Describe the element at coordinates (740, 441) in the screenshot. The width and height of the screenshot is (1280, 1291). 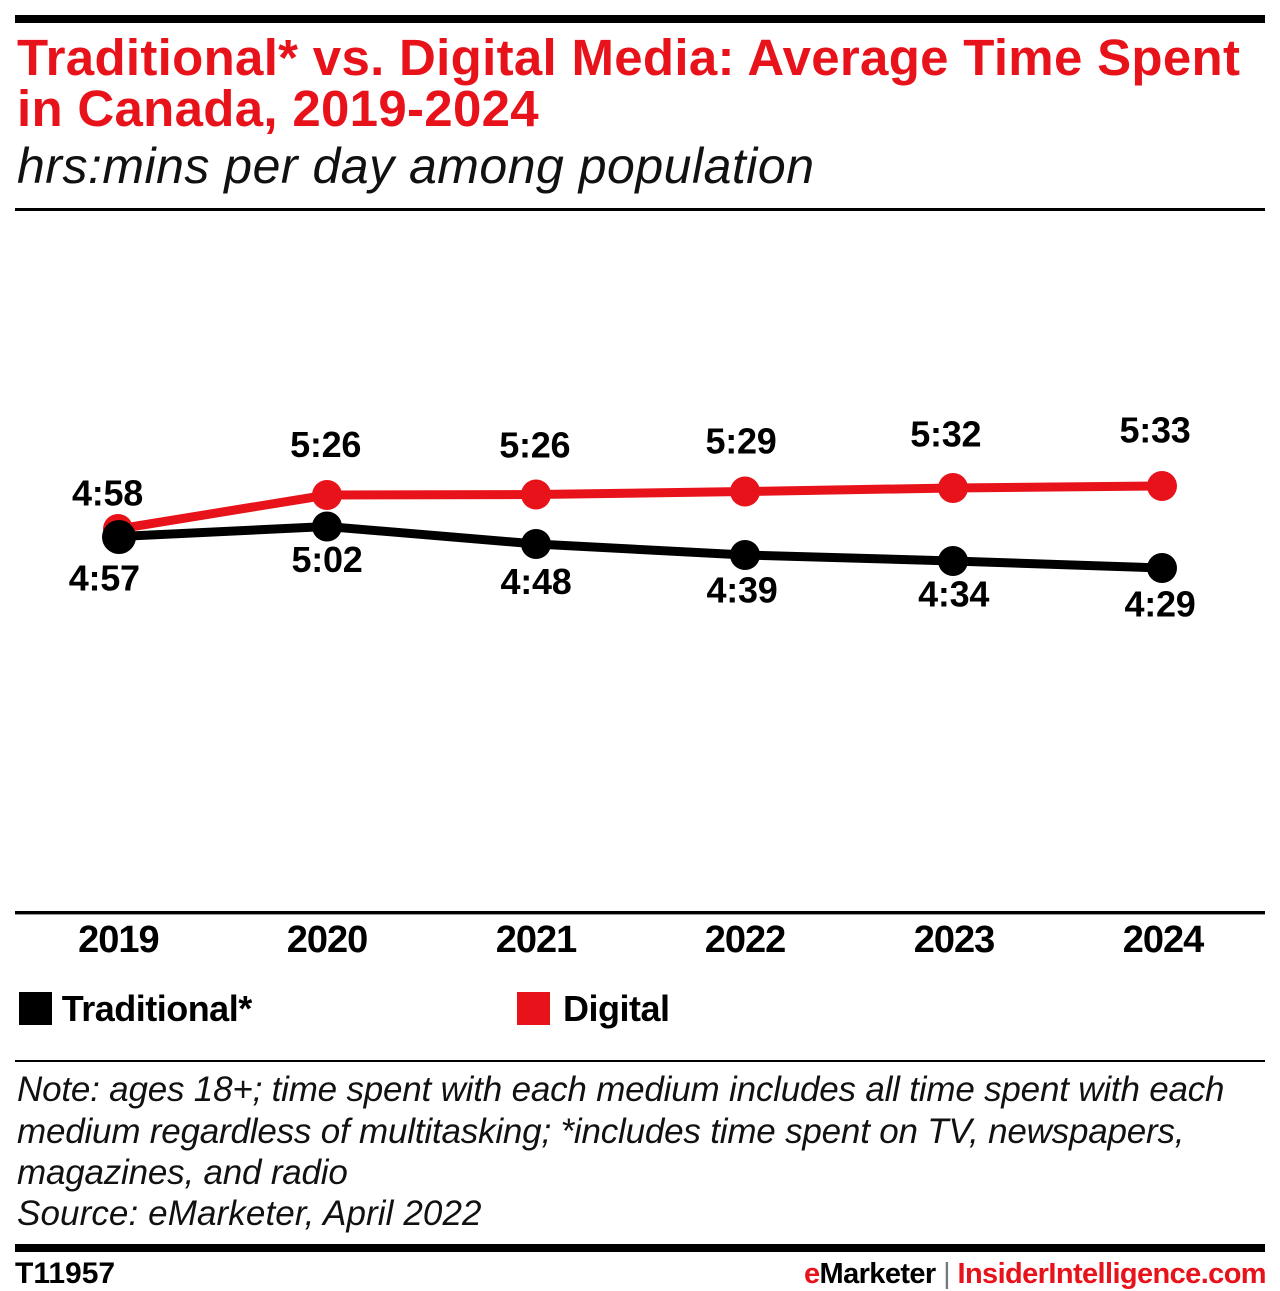
I see `svg-text: 5:29` at that location.